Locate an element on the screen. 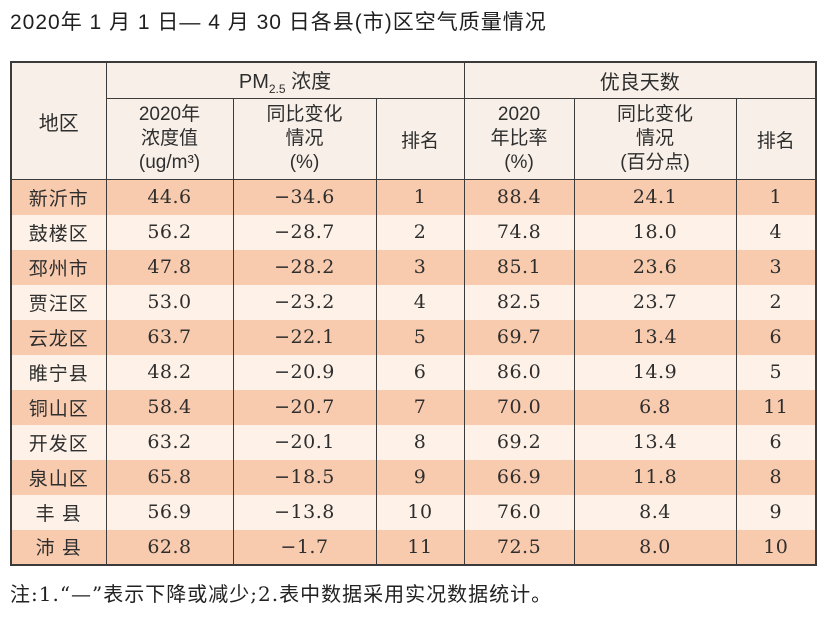  page-title: 2020年 1 月 1 日— 4 月 30 日各县(市)区空气质量情况 is located at coordinates (278, 22).